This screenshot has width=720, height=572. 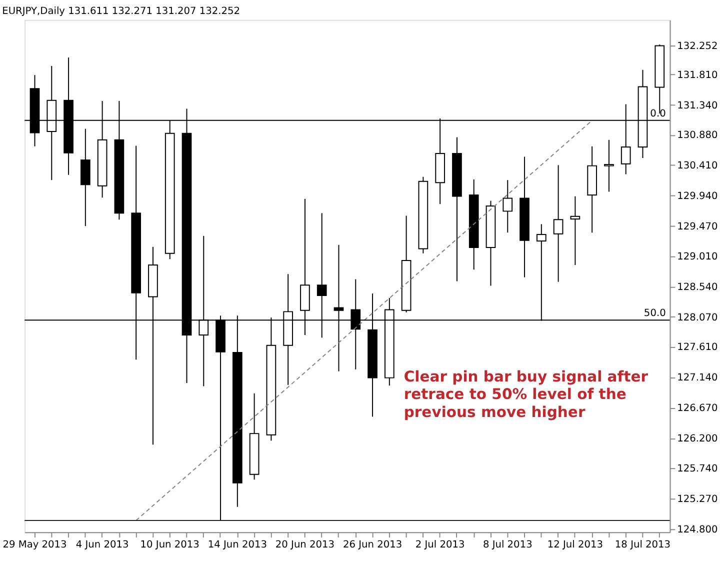 What do you see at coordinates (642, 544) in the screenshot?
I see `x-tick-label: 18 Jul 2013` at bounding box center [642, 544].